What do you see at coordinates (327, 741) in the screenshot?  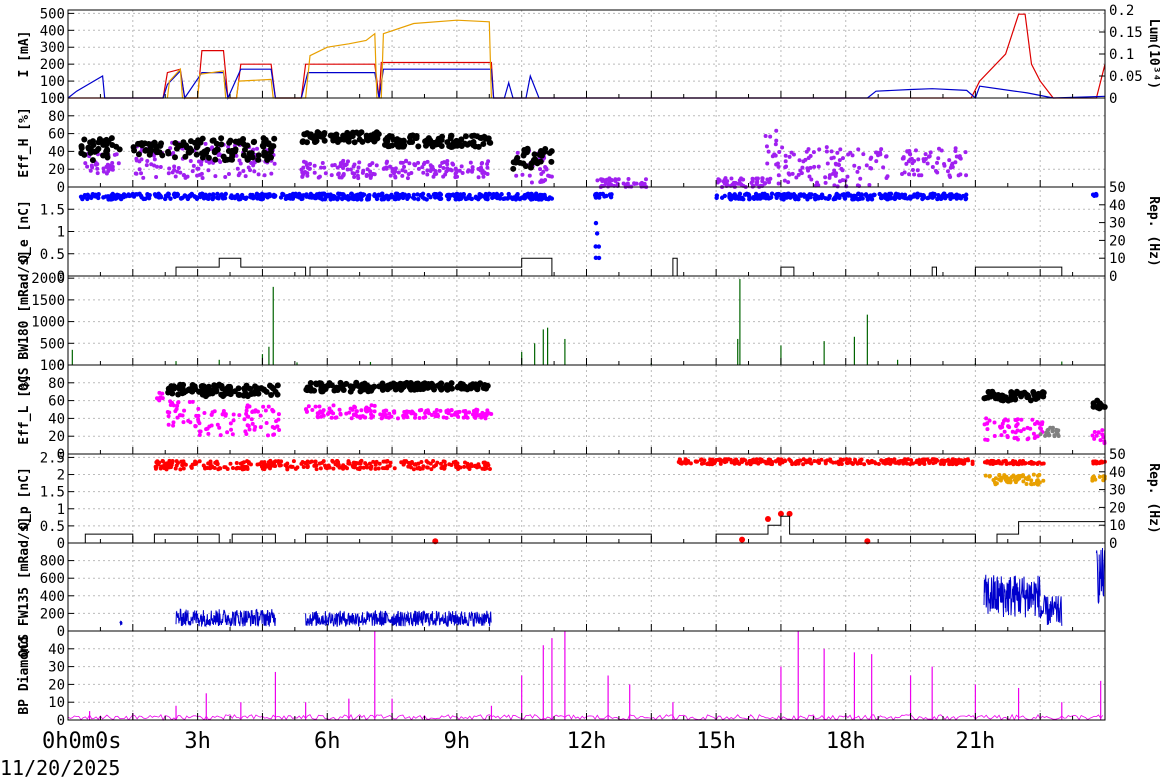 I see `x-tick-label: 6h` at bounding box center [327, 741].